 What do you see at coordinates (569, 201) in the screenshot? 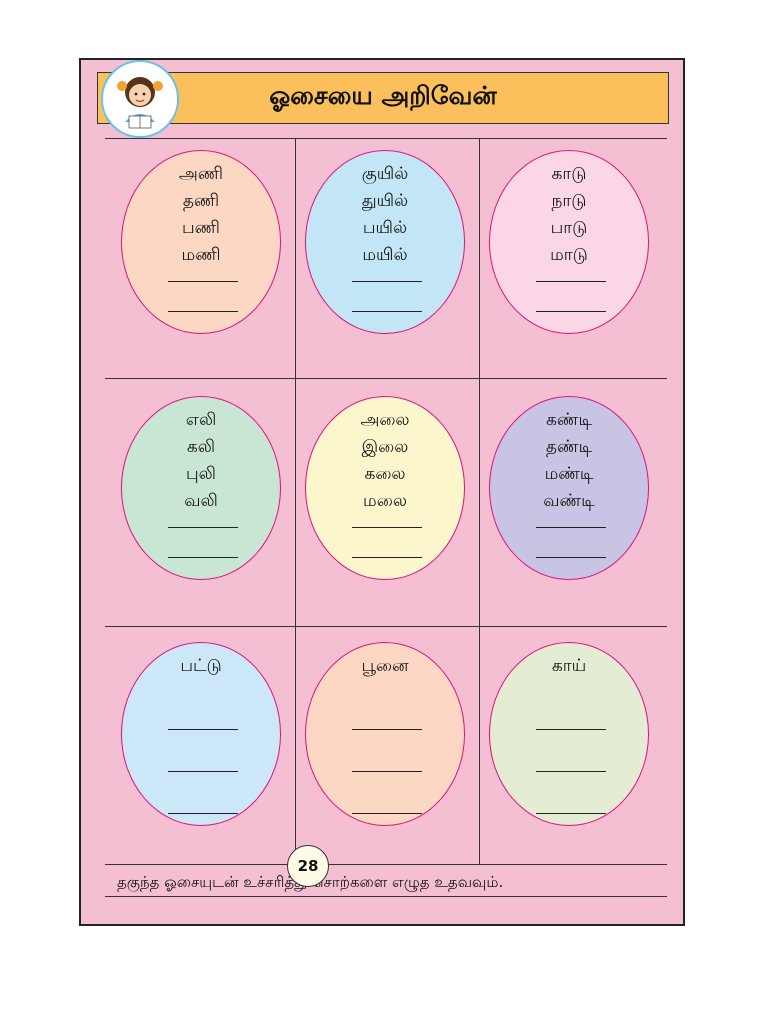
I see `word: நாடு` at bounding box center [569, 201].